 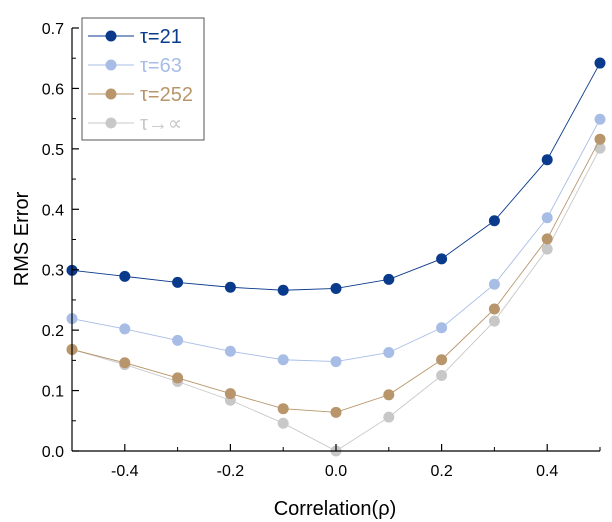 What do you see at coordinates (441, 471) in the screenshot?
I see `x-tick-label: 0.2` at bounding box center [441, 471].